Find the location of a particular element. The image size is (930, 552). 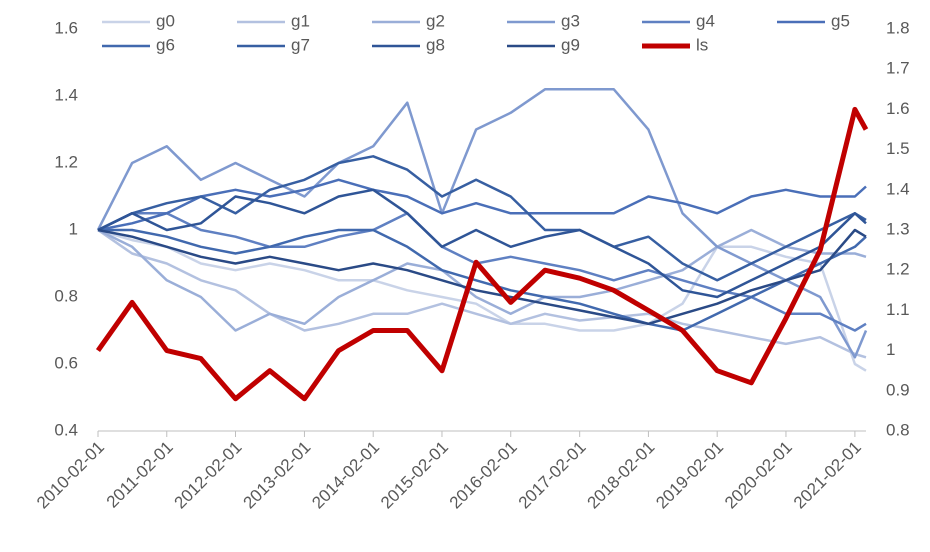

y-tick-label: 0.8 is located at coordinates (66, 295).